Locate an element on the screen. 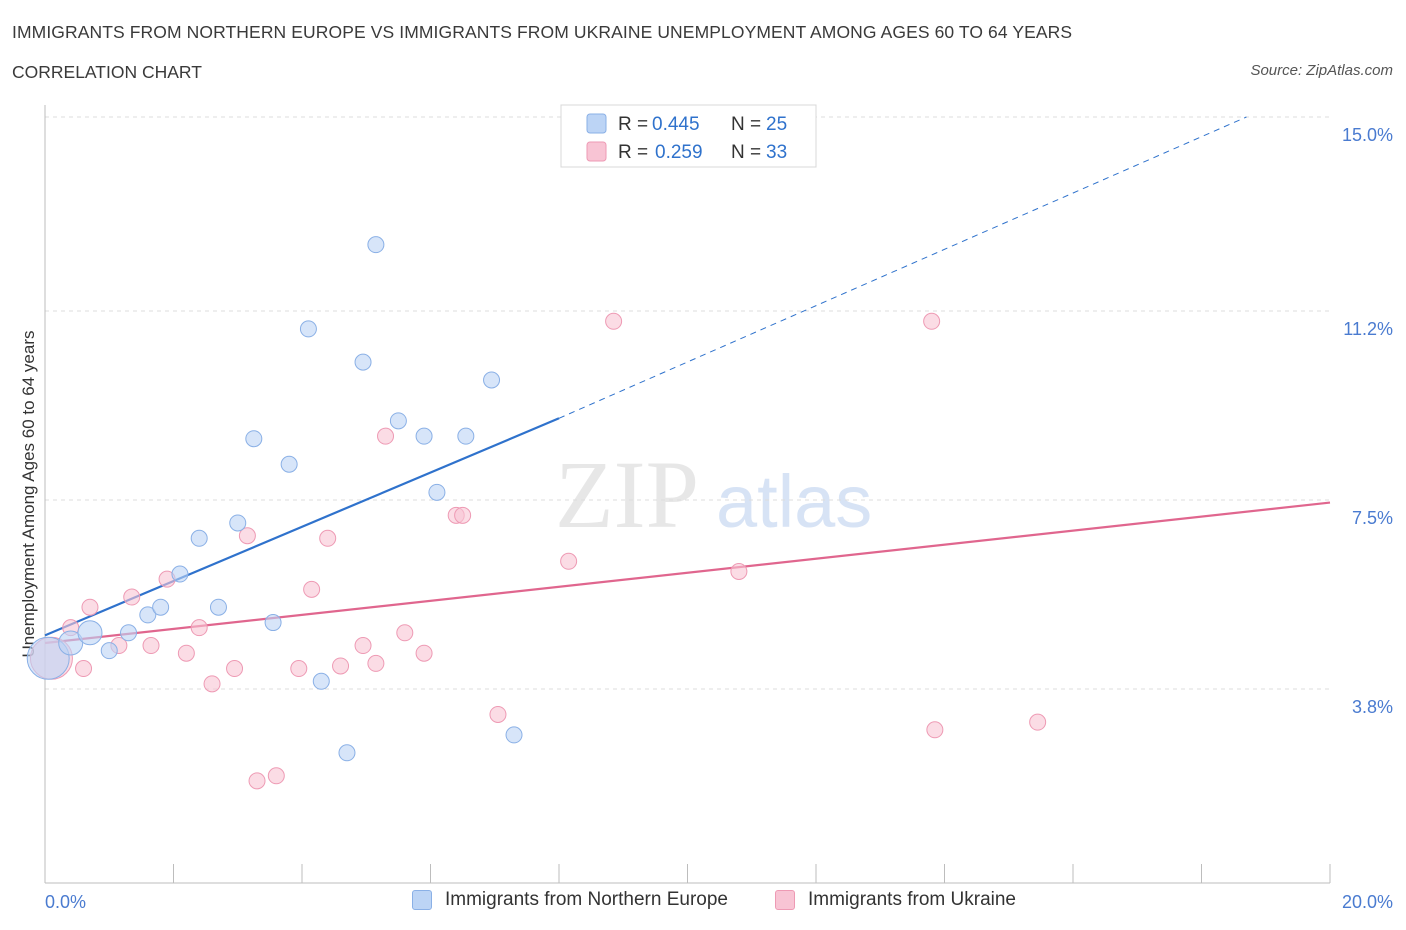  source-credit: Source: ZipAtlas.com is located at coordinates (1321, 70).